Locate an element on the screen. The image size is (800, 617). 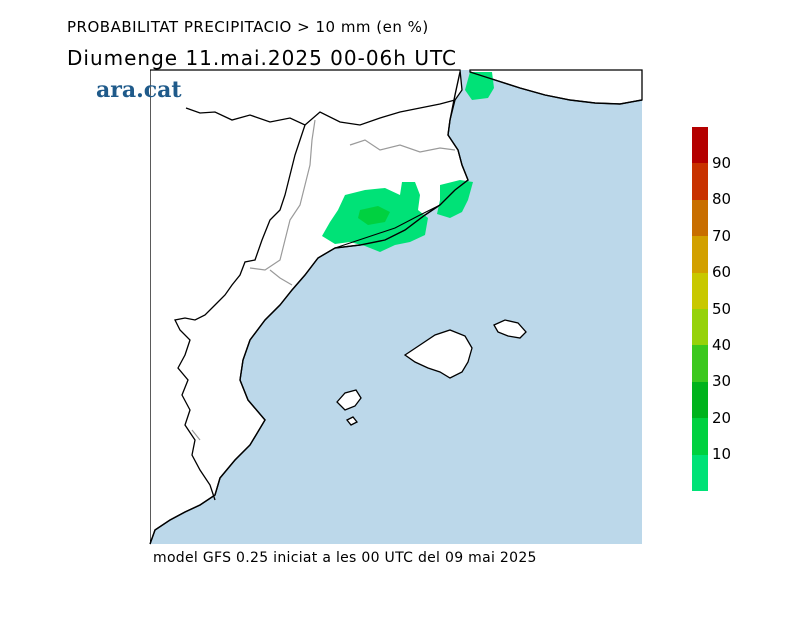
island-mallorca is located at coordinates (438, 354).